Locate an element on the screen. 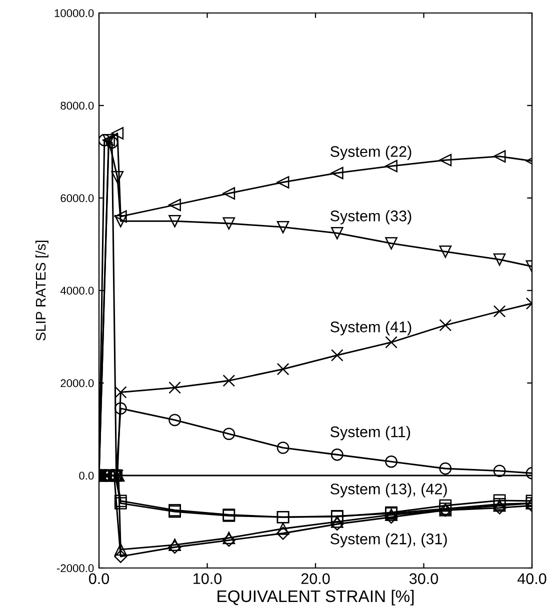  y-tick-label: 0.0 is located at coordinates (86, 476).